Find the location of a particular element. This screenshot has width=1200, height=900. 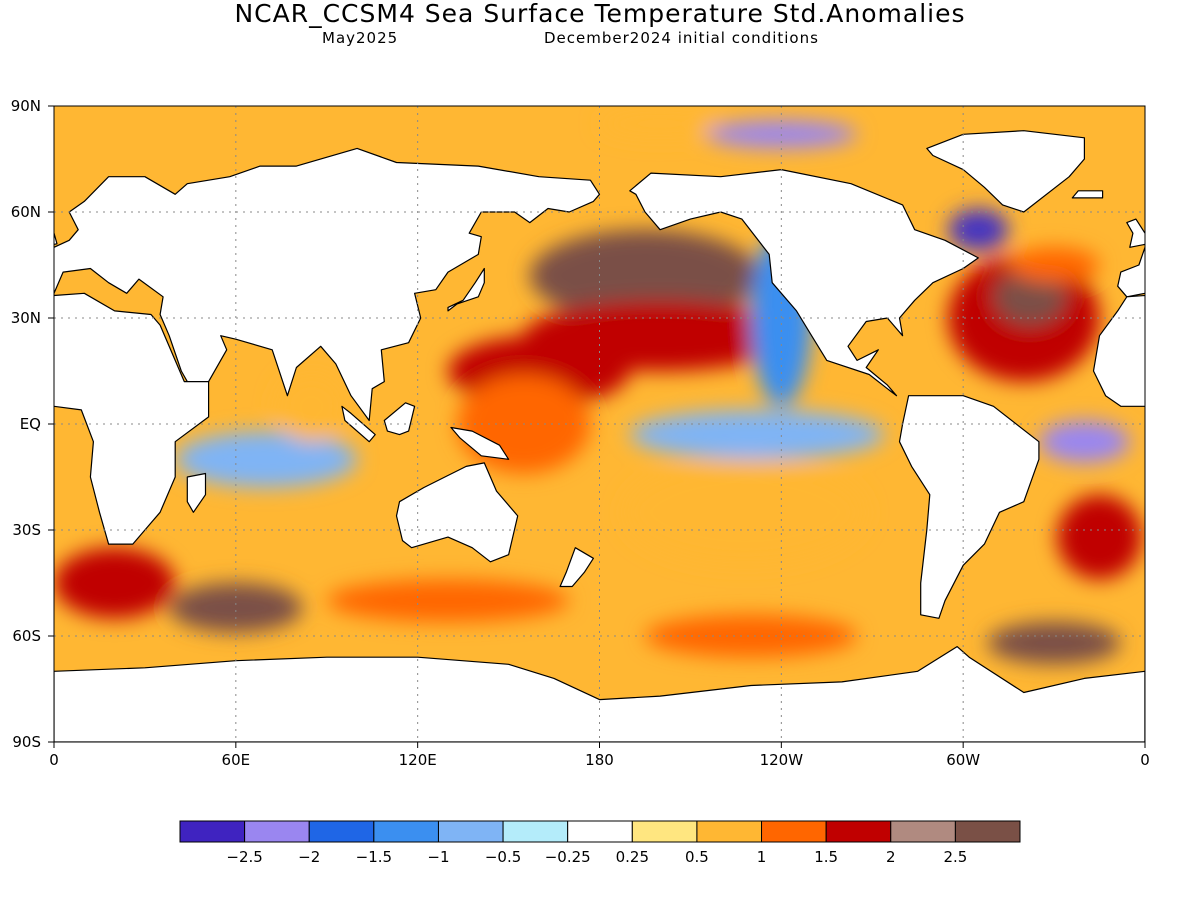

x-tick-label: 60W is located at coordinates (963, 760).